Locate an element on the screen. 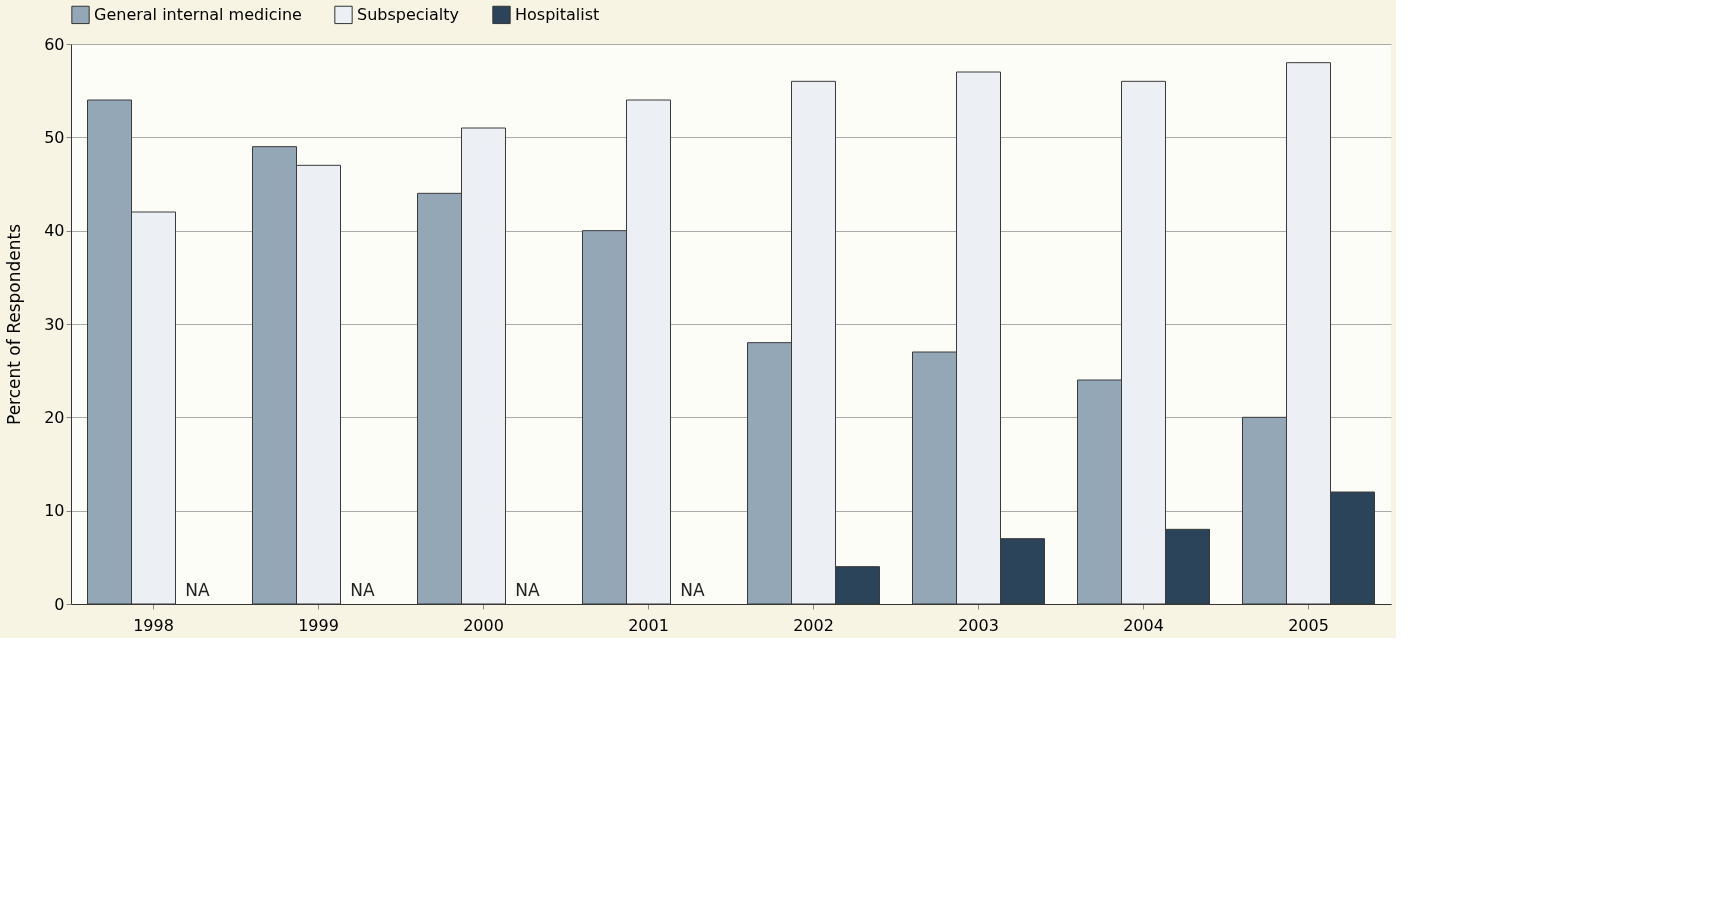 This screenshot has height=916, width=1709. x-tick-label: 2003 is located at coordinates (978, 625).